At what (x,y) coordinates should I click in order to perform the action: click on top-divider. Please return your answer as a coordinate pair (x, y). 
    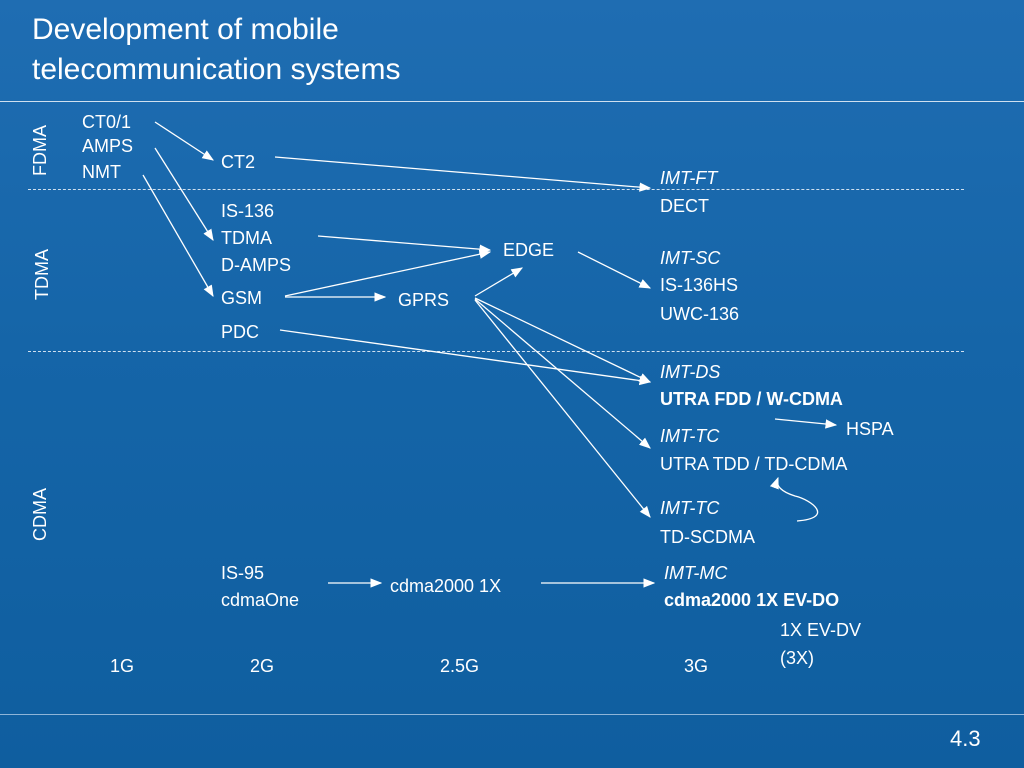
    Looking at the image, I should click on (512, 101).